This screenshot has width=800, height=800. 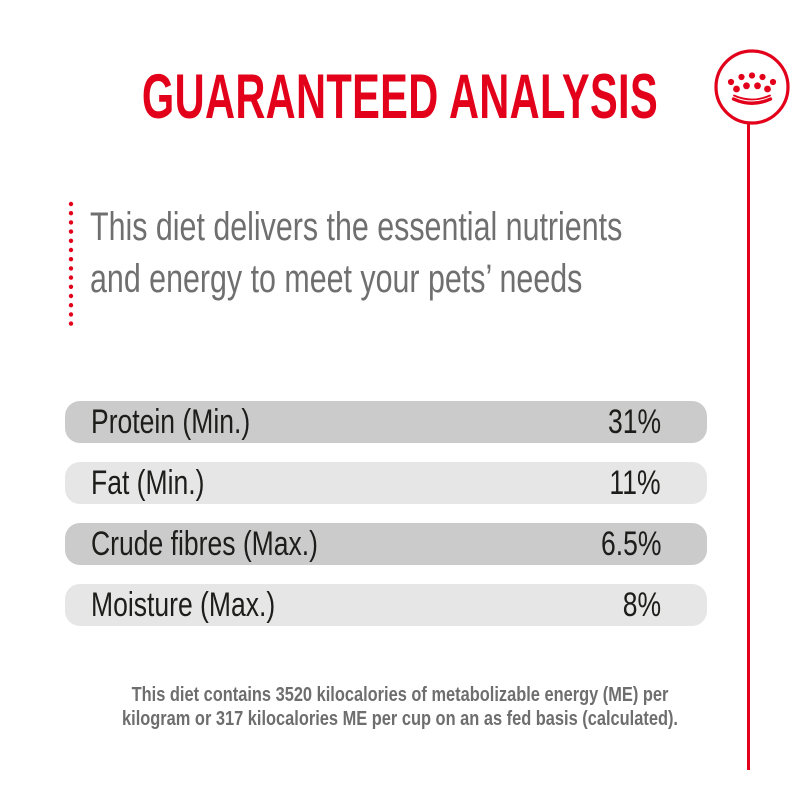 I want to click on row-label: Fat (Min.), so click(x=148, y=482).